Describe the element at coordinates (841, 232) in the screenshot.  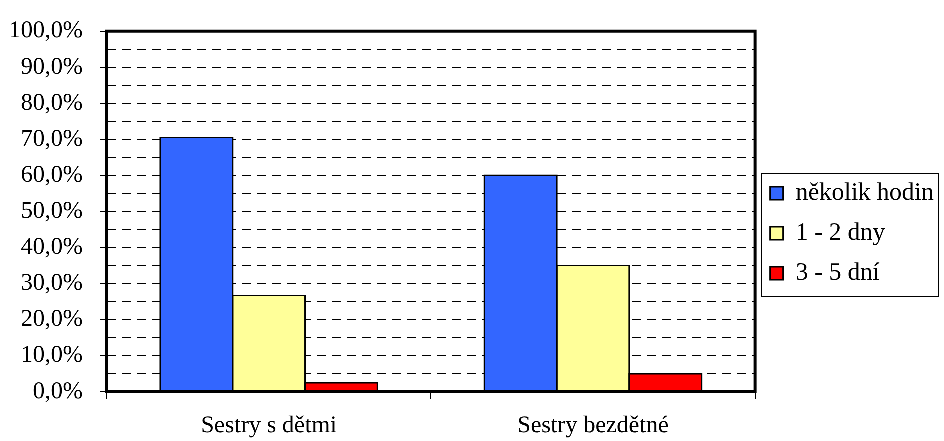
I see `legend-label: 1 - 2 dny` at that location.